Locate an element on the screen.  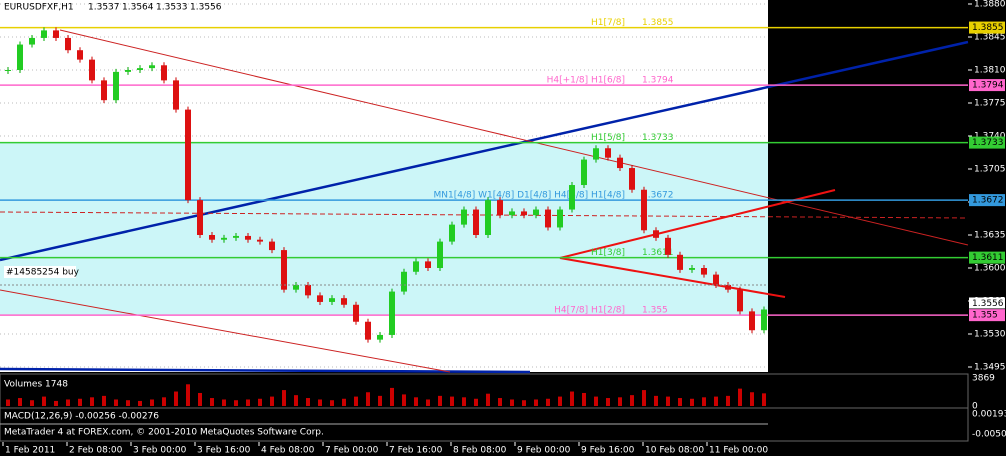
level-box is located at coordinates (987, 142).